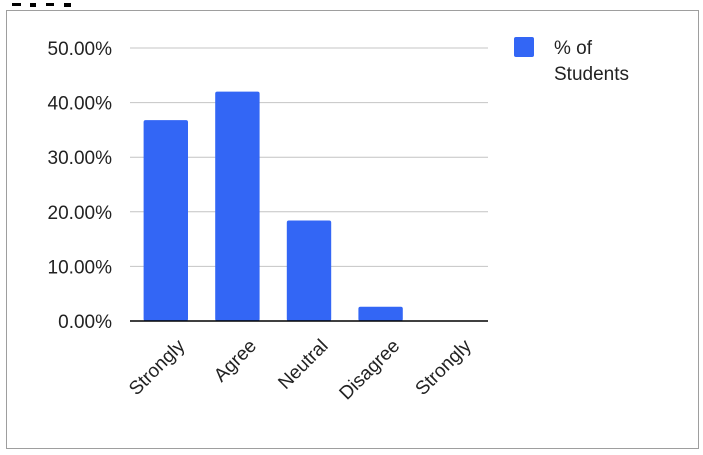  Describe the element at coordinates (303, 365) in the screenshot. I see `x-tick-label: Neutral` at that location.